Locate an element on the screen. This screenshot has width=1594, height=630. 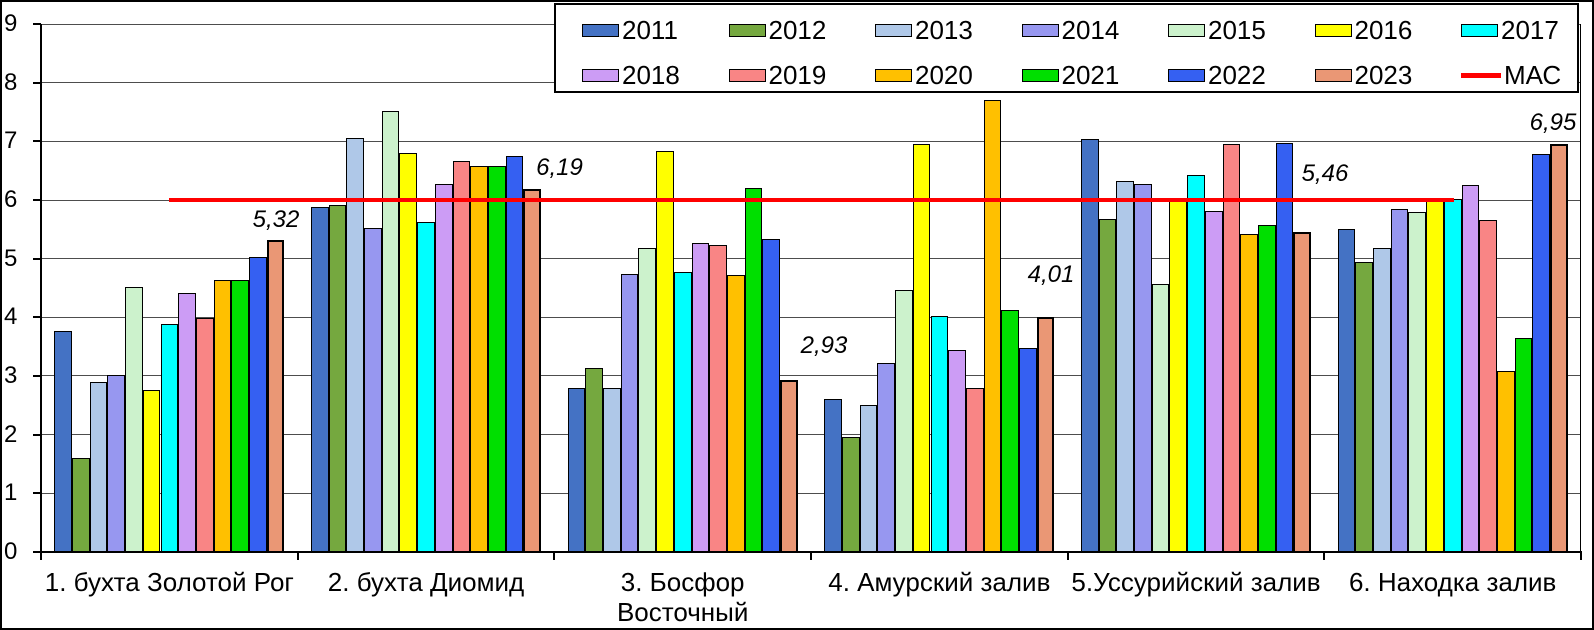
bar-2015-group6 is located at coordinates (1417, 382).